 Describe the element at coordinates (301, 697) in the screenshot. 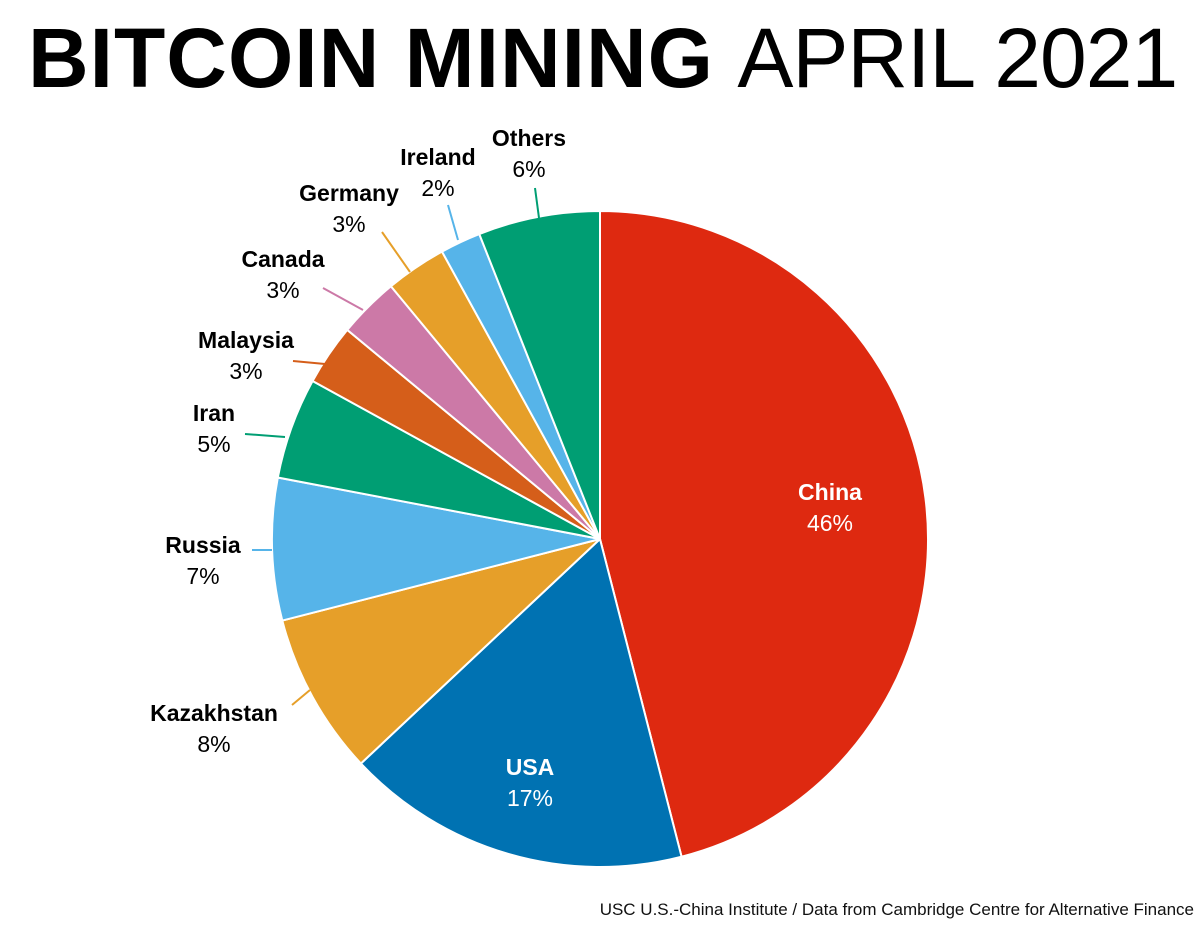

I see `leader-line-kazakhstan` at that location.